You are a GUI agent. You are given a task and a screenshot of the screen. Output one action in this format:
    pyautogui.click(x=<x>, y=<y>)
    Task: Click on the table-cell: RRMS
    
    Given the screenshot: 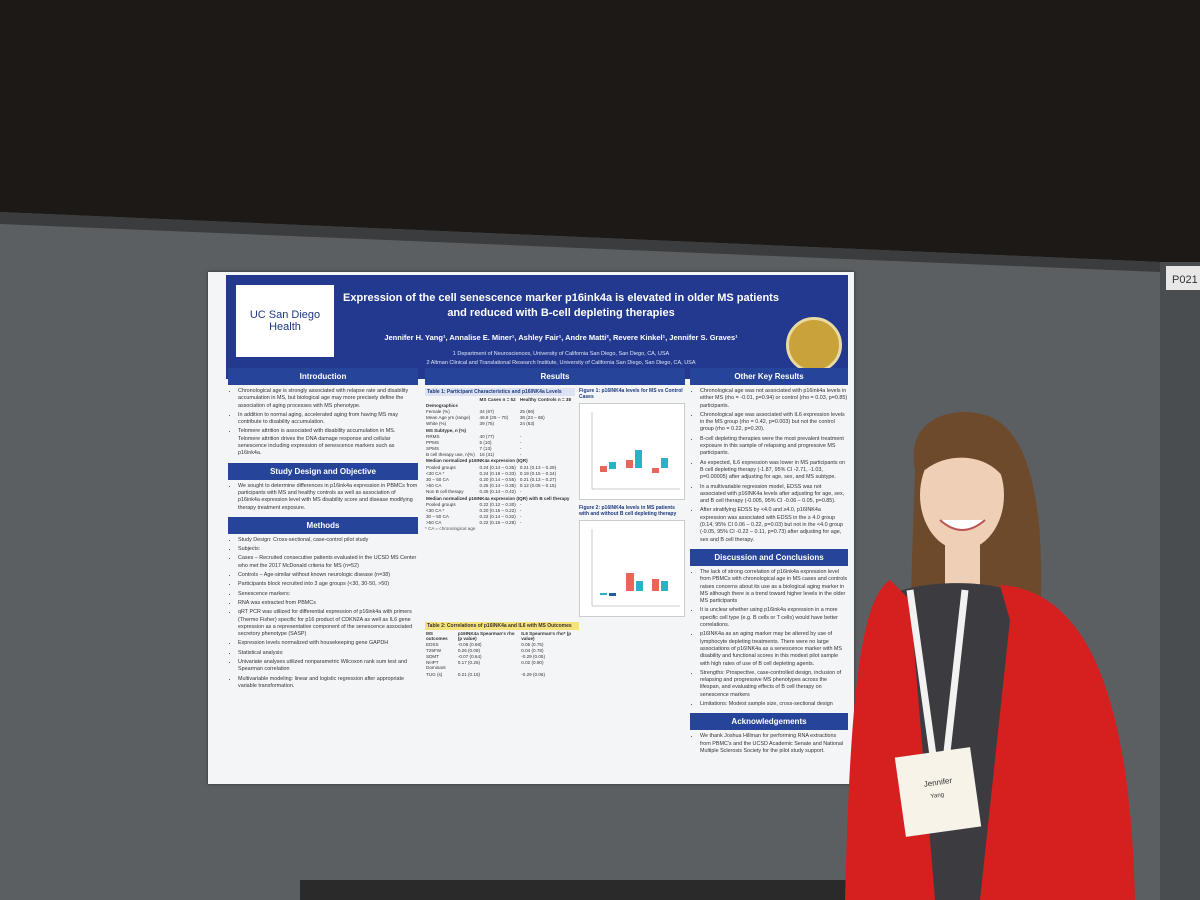 What is the action you would take?
    pyautogui.click(x=433, y=436)
    